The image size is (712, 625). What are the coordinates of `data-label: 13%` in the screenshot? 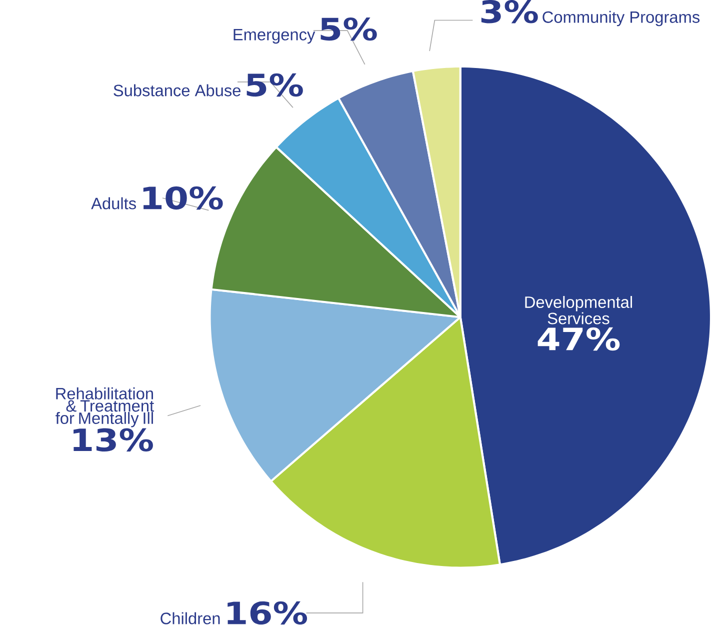 It's located at (113, 440).